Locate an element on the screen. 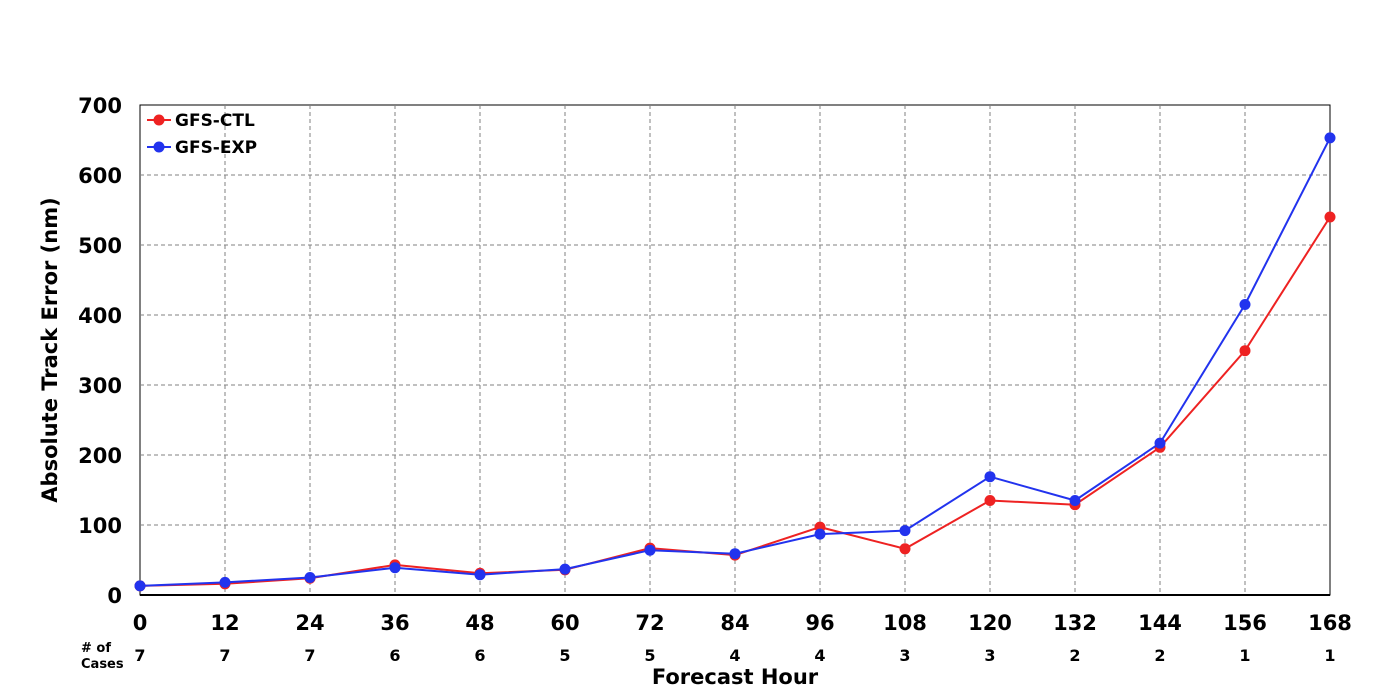  y-tick-label: 700 is located at coordinates (100, 106).